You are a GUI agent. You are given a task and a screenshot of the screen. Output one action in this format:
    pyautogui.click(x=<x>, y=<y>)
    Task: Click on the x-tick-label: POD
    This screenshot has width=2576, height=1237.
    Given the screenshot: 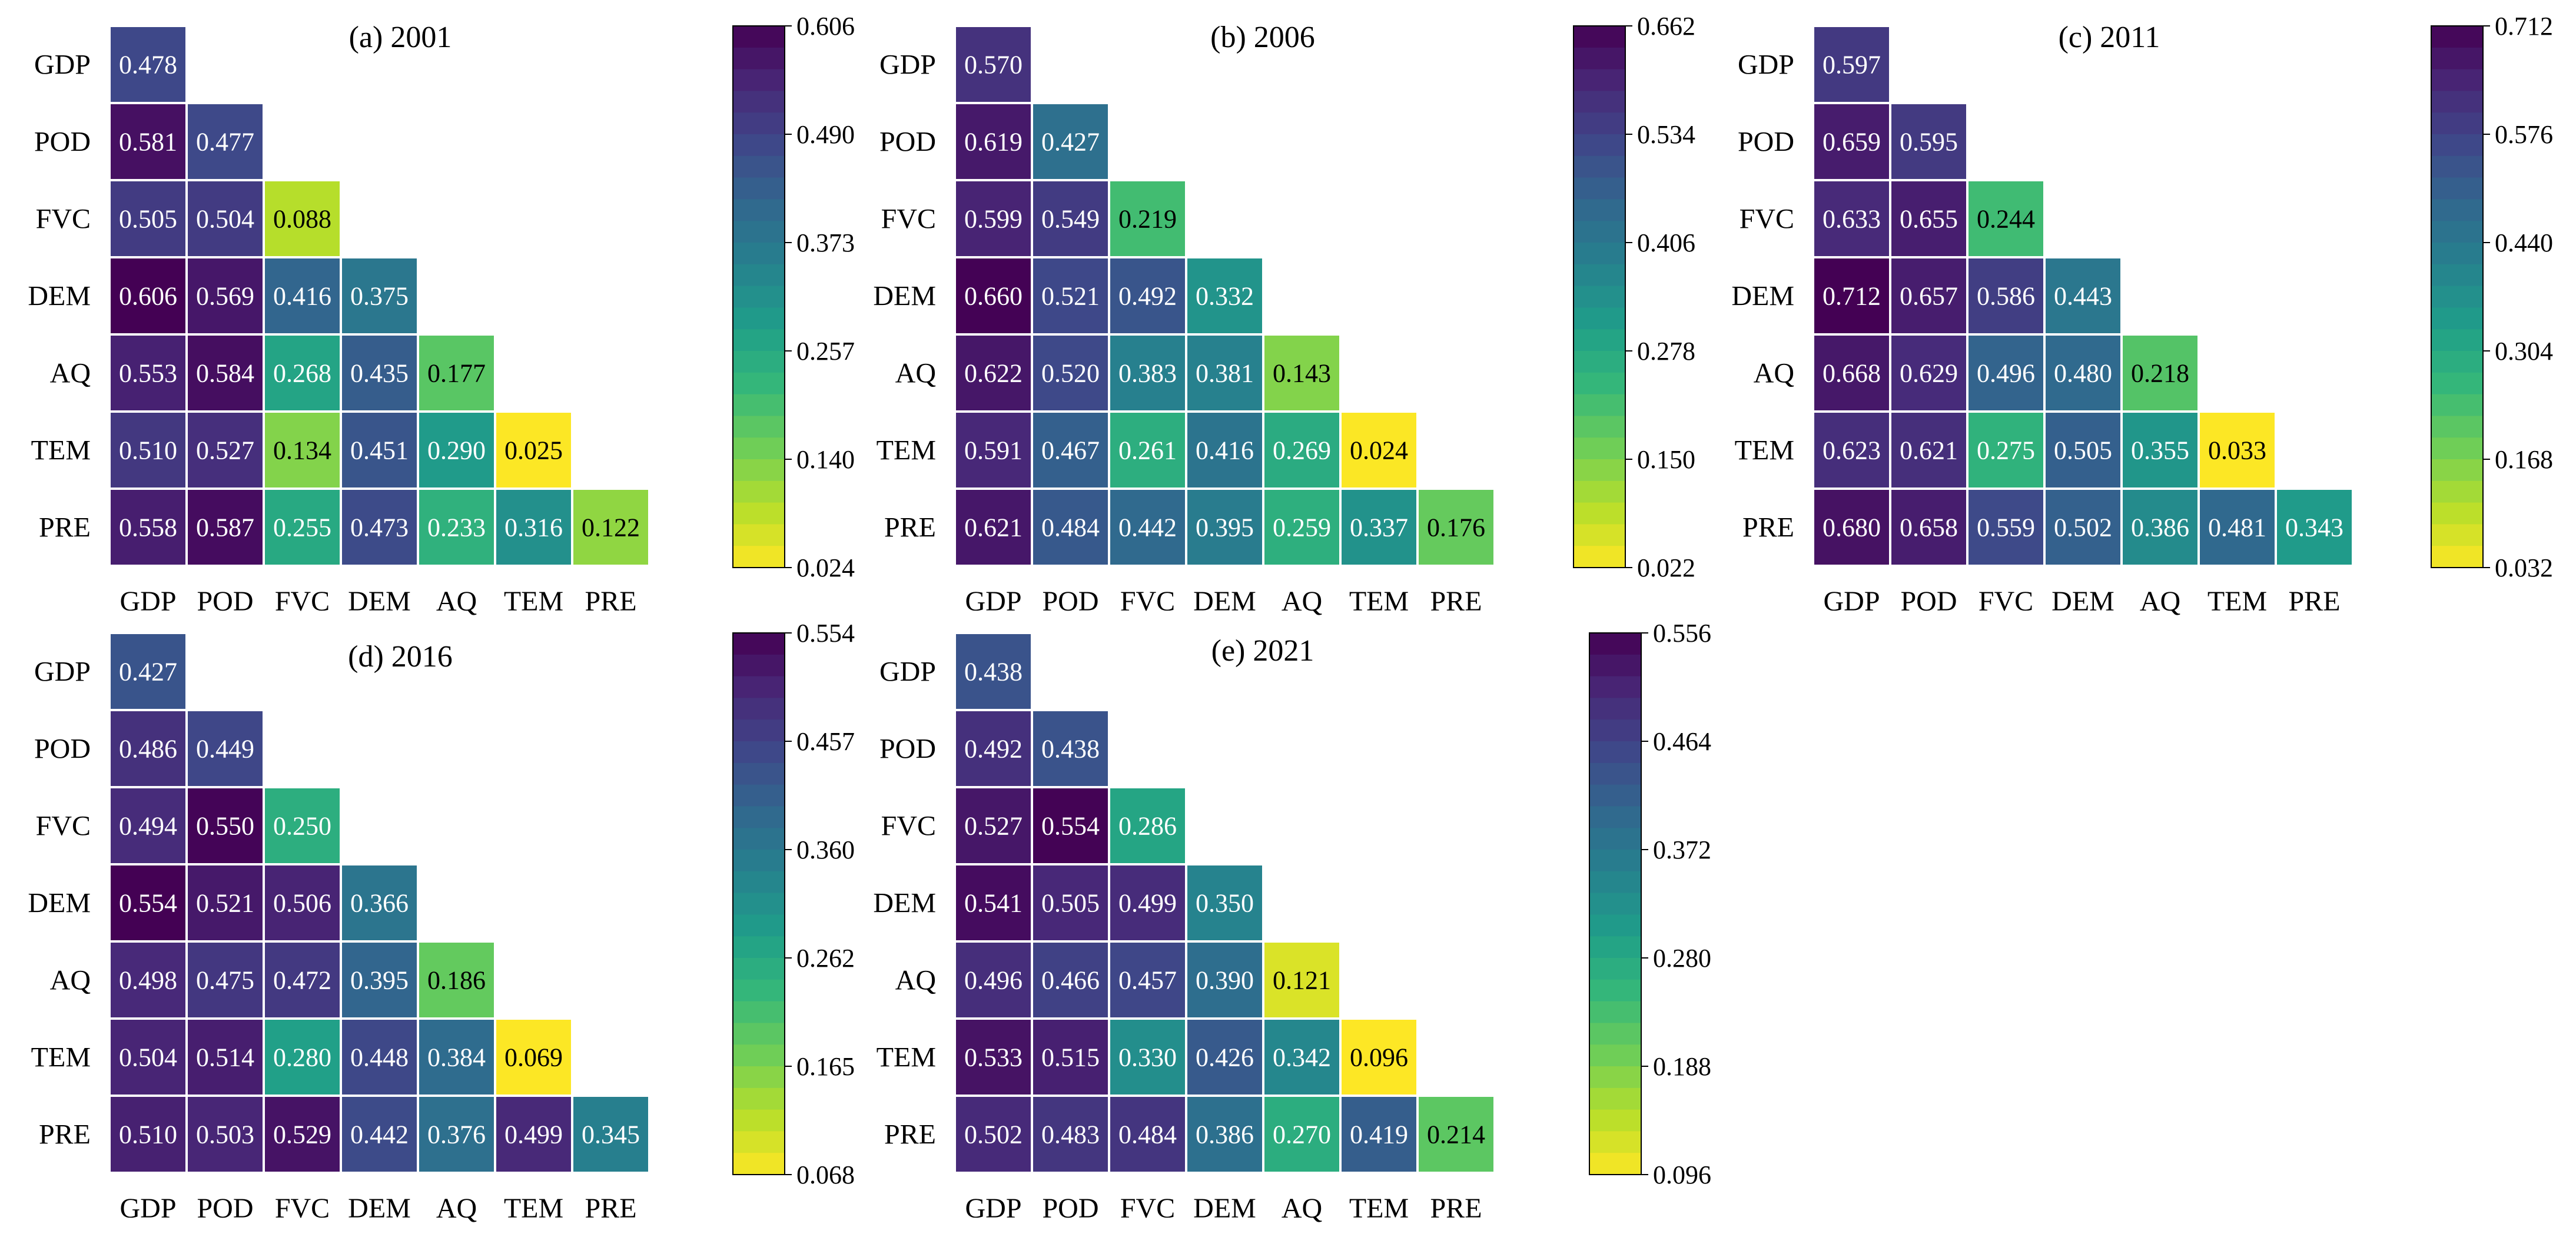 What is the action you would take?
    pyautogui.click(x=1070, y=601)
    